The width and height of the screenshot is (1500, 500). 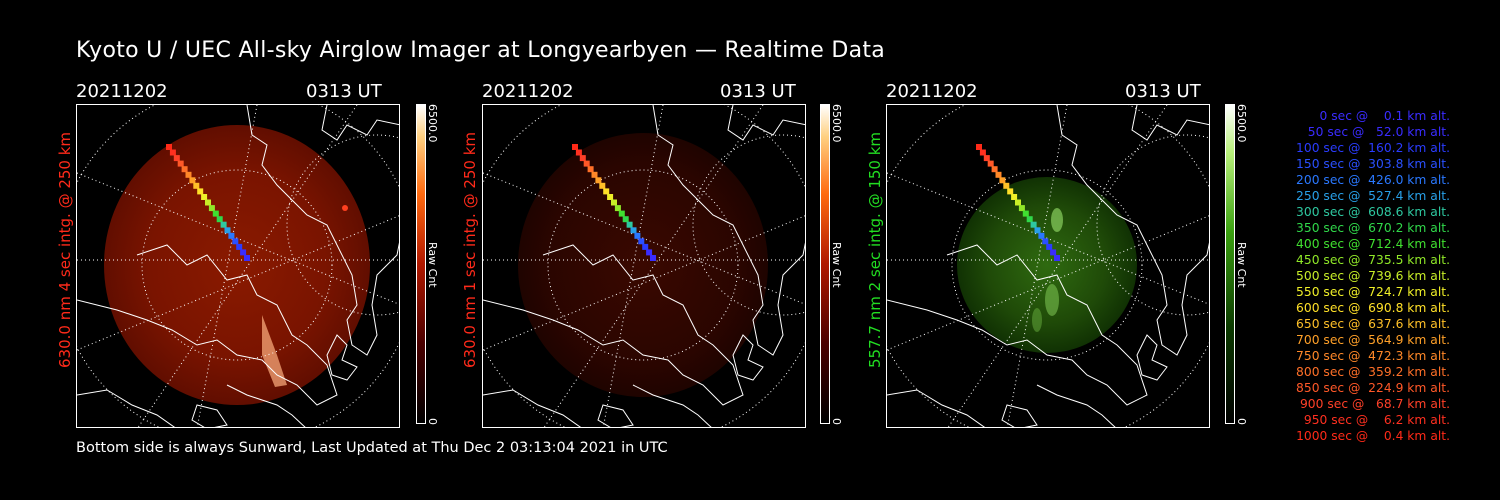 What do you see at coordinates (1371, 228) in the screenshot?
I see `legend-row: 350 sec @ 670.2 km alt.` at bounding box center [1371, 228].